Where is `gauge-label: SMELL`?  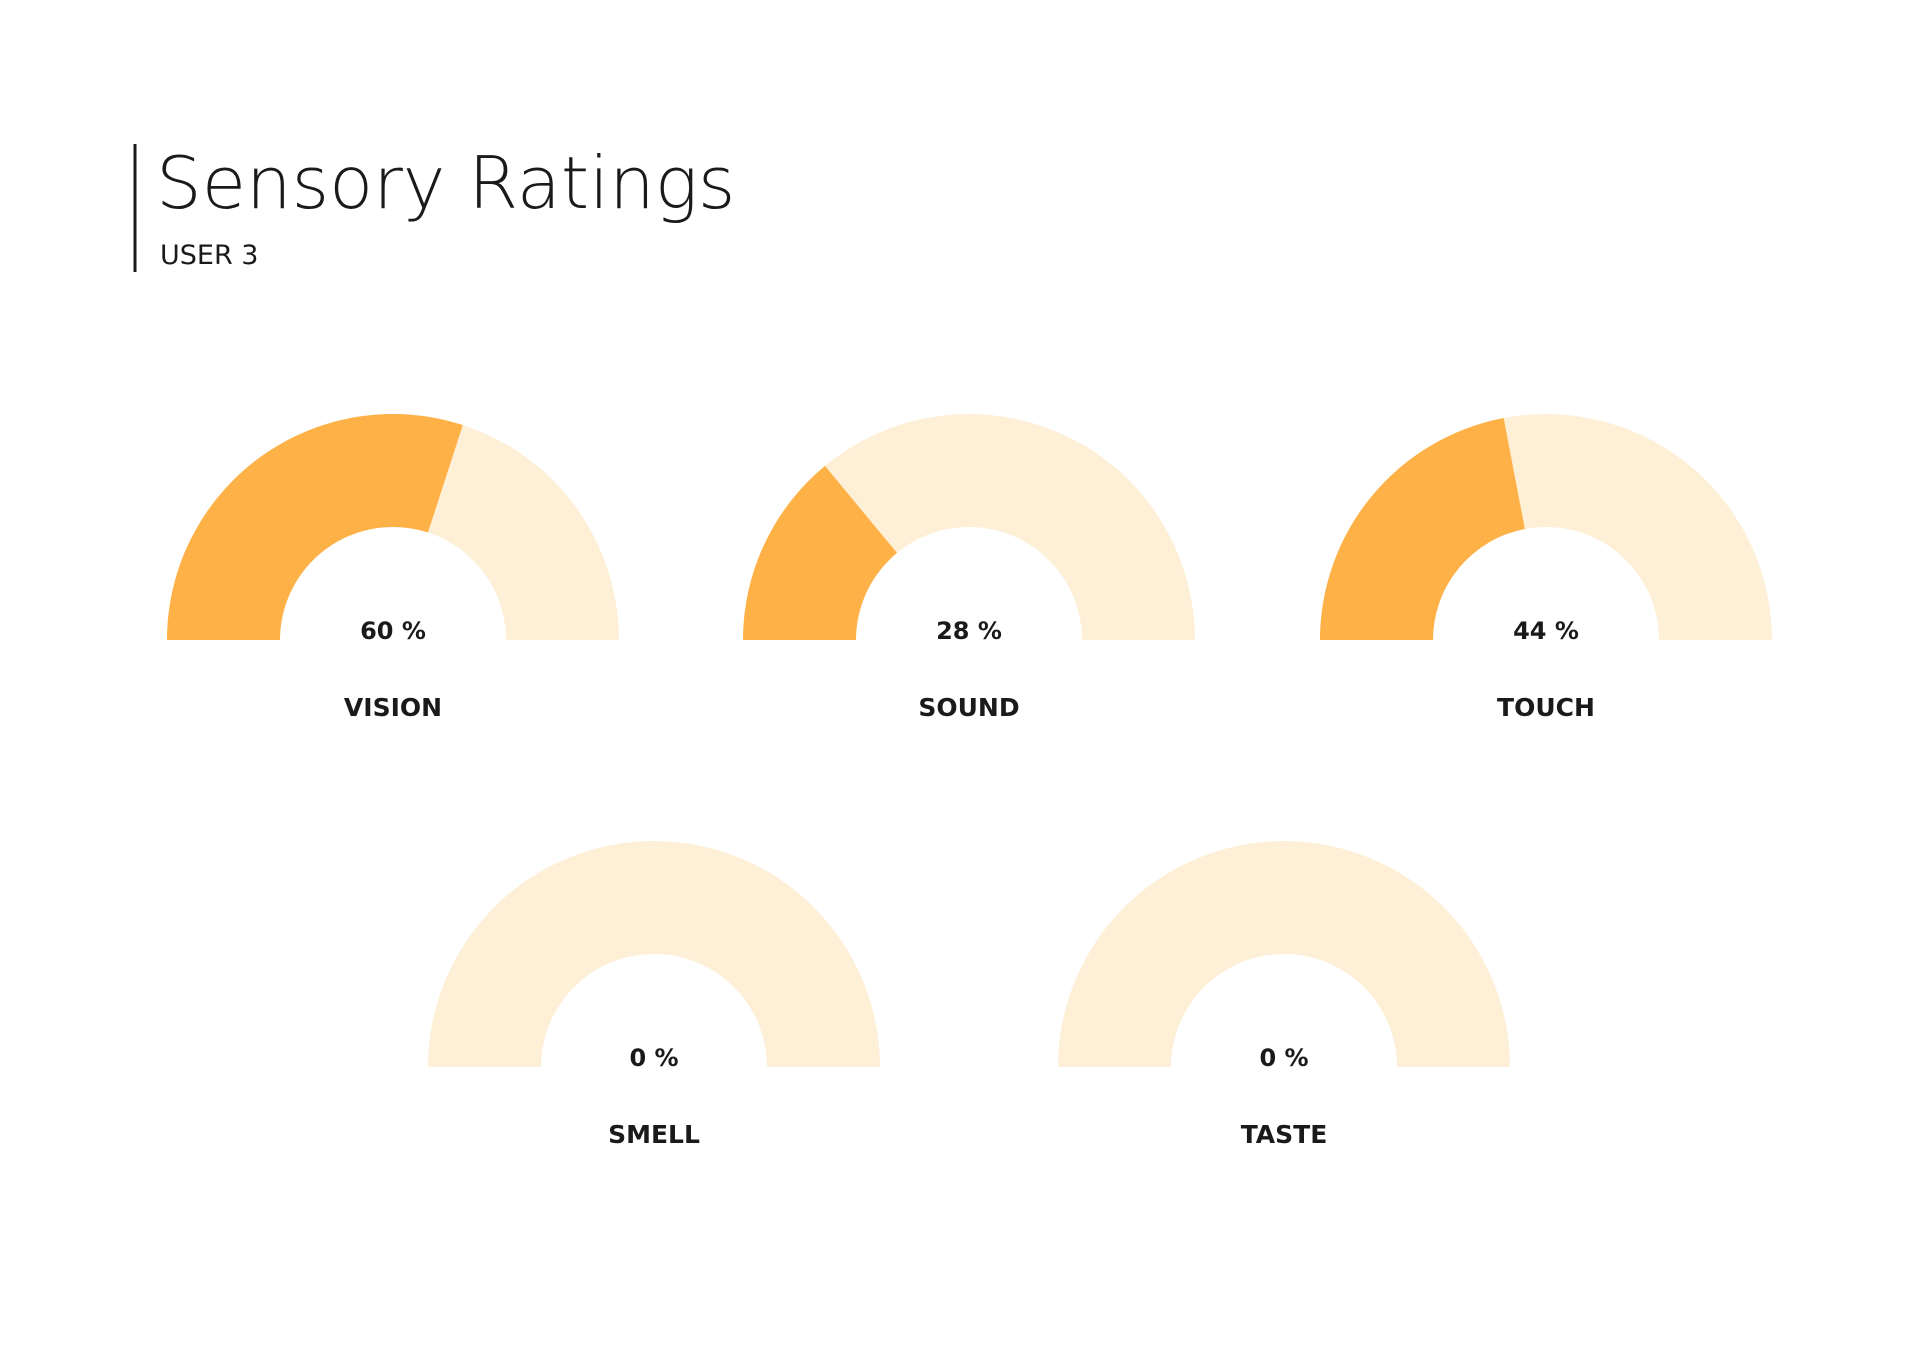
gauge-label: SMELL is located at coordinates (654, 1134).